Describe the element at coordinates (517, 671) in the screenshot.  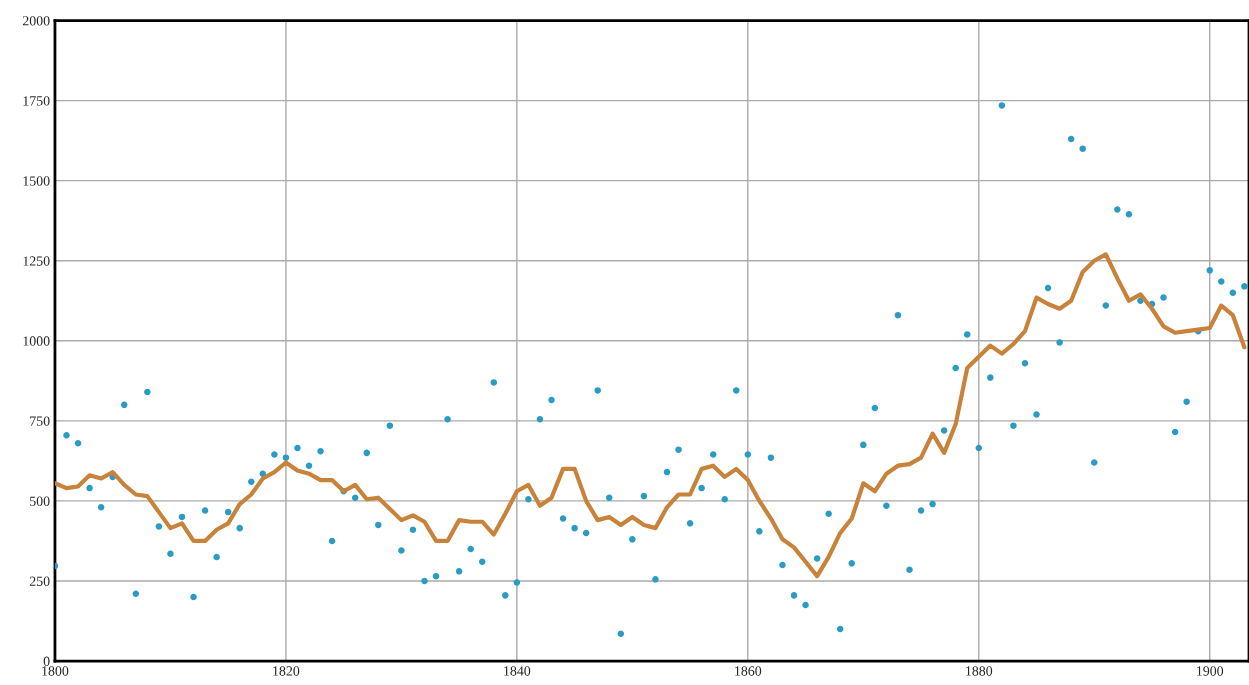
I see `x-tick-label: 1840` at that location.